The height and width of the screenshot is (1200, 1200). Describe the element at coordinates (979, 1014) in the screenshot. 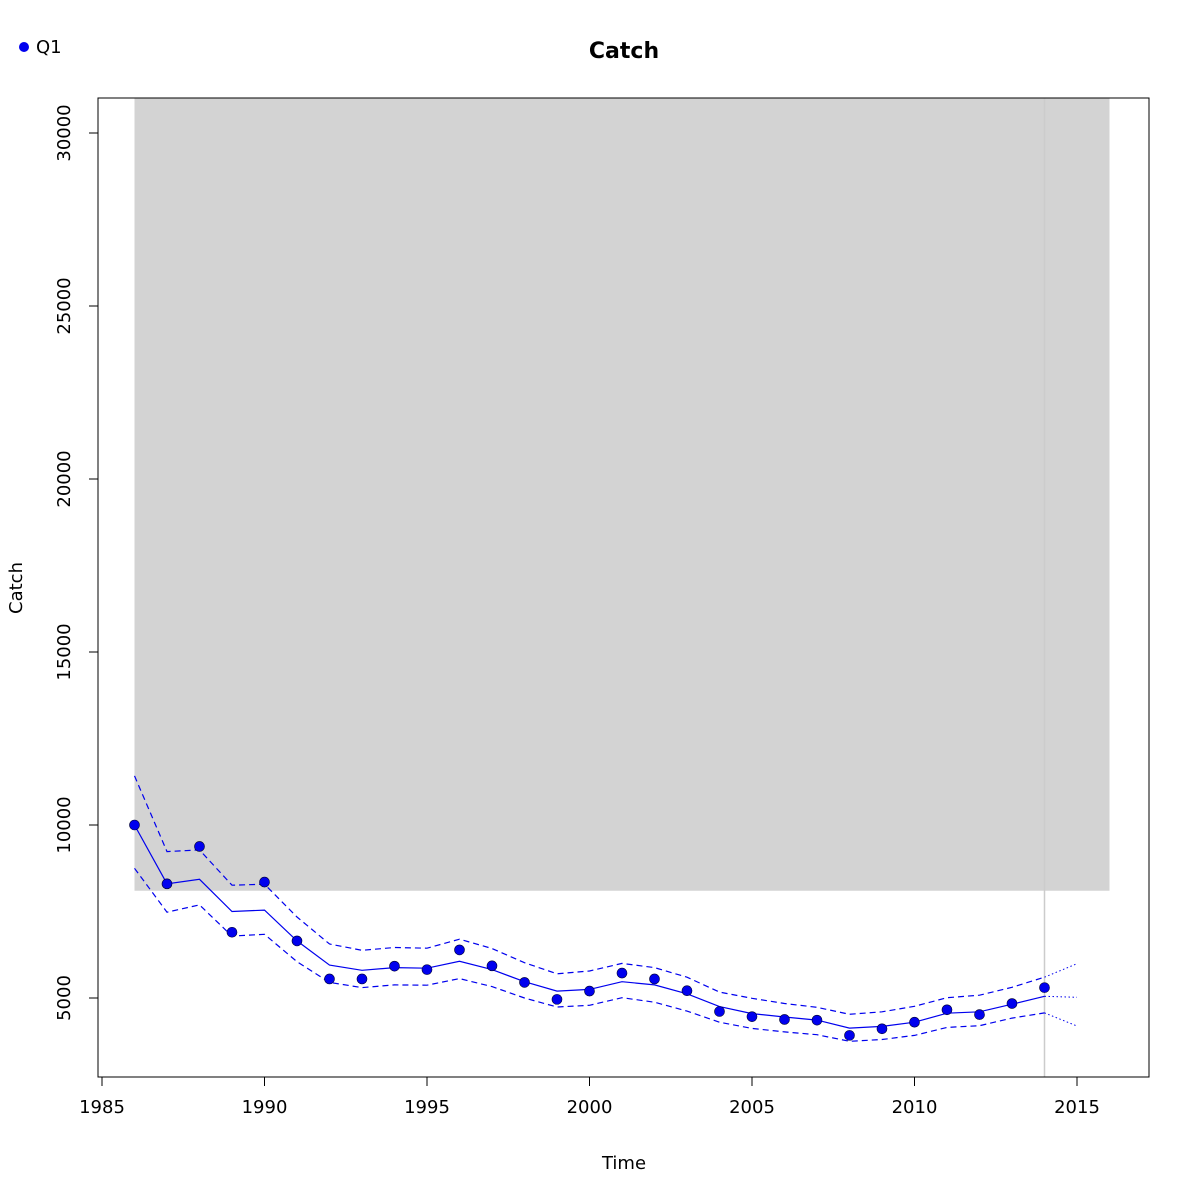

I see `data-point-2012` at that location.